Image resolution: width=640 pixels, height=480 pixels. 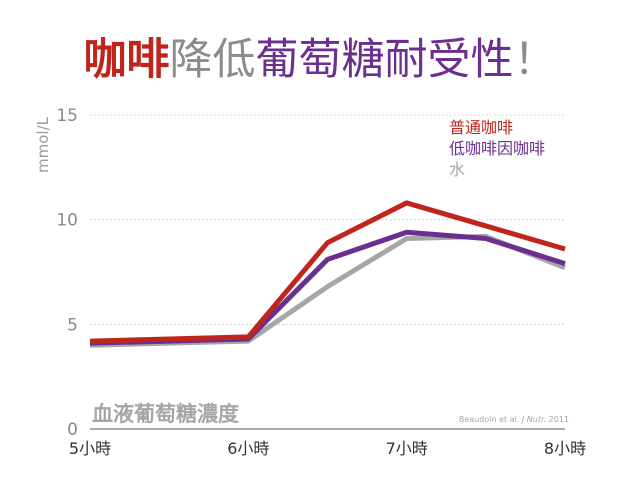 What do you see at coordinates (407, 448) in the screenshot?
I see `x-tick-7小時: 7小時` at bounding box center [407, 448].